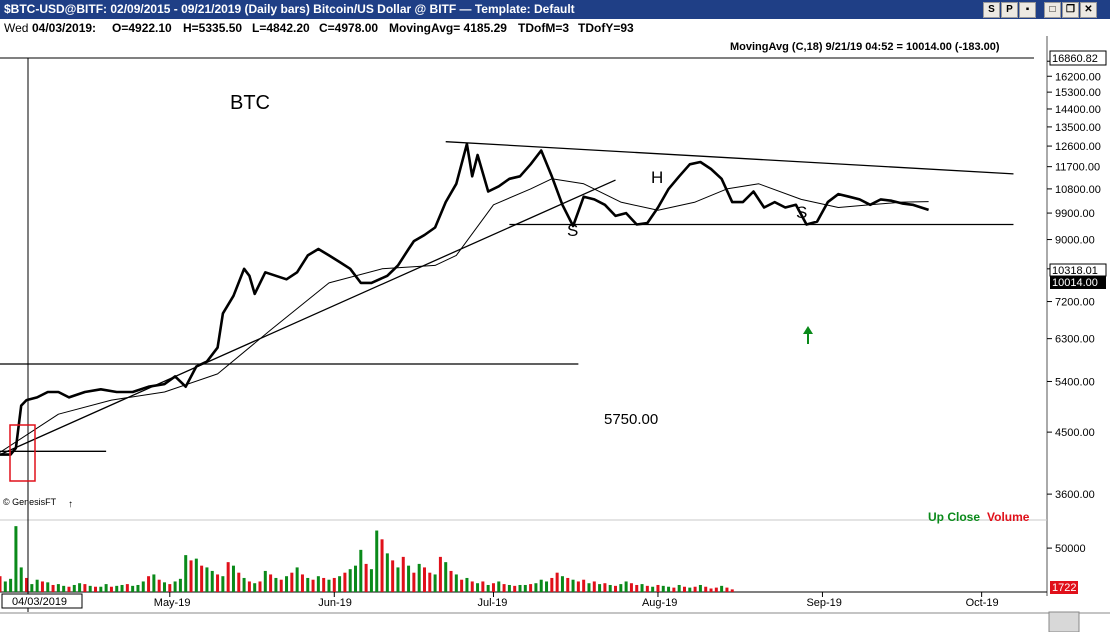 This screenshot has width=1110, height=632. What do you see at coordinates (1078, 77) in the screenshot?
I see `y-tick-label: 16200.00` at bounding box center [1078, 77].